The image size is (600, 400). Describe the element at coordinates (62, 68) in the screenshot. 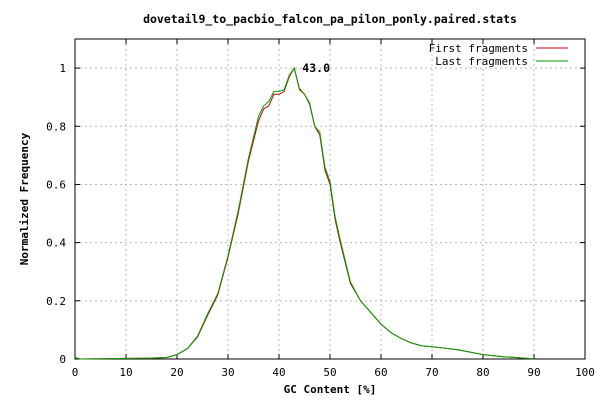

I see `y-tick-label: 1` at that location.